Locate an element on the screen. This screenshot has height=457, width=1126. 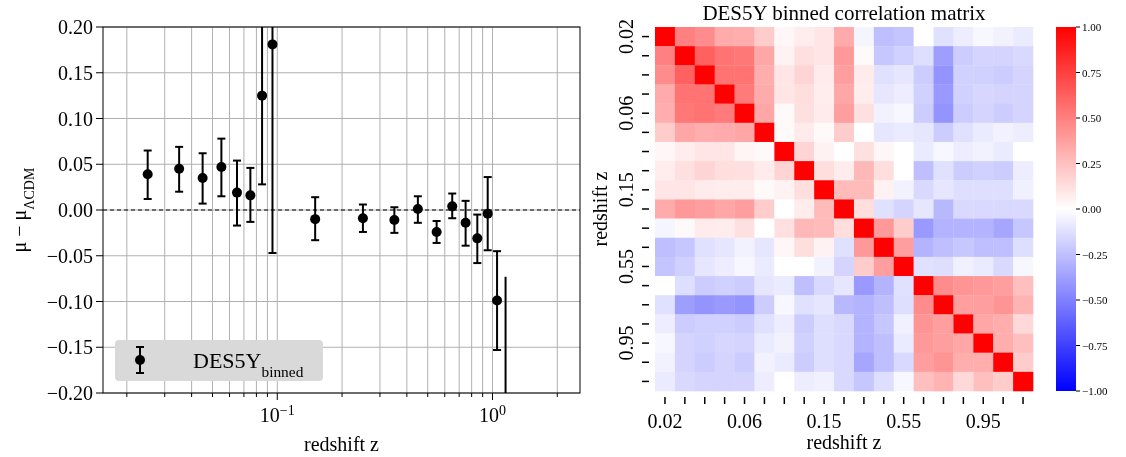
y-tick-label: 0.20 is located at coordinates (75, 27).